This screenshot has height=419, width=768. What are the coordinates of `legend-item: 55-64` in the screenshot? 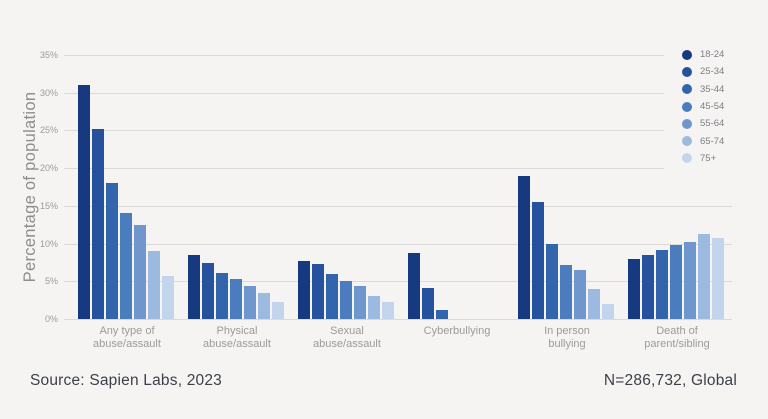 It's located at (703, 123).